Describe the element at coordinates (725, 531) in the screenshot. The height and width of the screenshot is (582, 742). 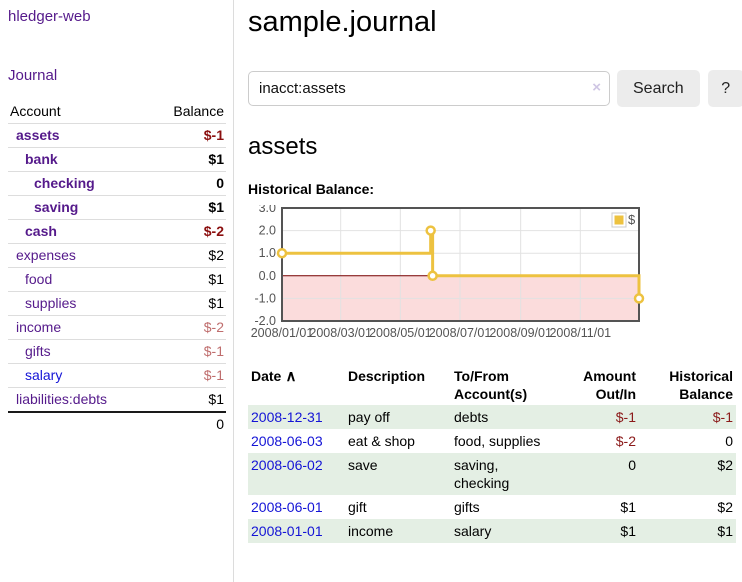
I see `transaction-balance: $1` at that location.